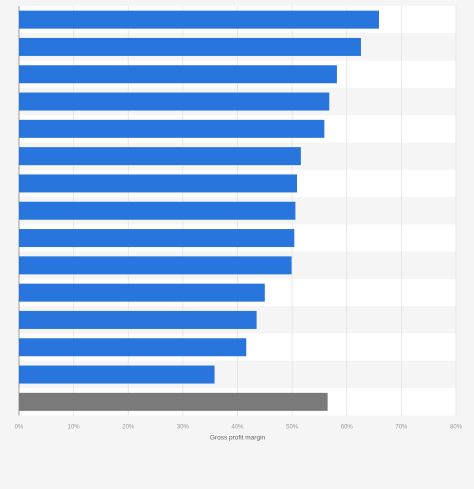  What do you see at coordinates (401, 428) in the screenshot?
I see `x-tick-label: 70%` at bounding box center [401, 428].